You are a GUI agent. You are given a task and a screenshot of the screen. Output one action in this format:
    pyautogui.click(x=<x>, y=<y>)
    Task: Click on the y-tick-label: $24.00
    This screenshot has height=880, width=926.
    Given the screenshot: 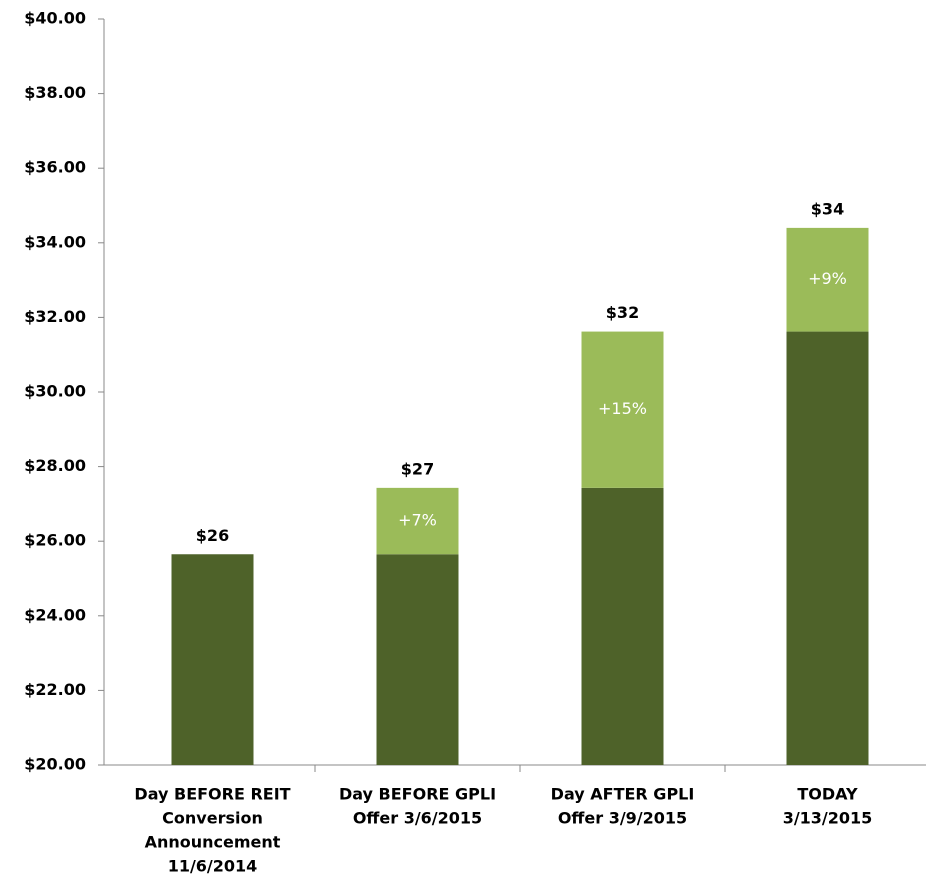 What is the action you would take?
    pyautogui.click(x=55, y=614)
    